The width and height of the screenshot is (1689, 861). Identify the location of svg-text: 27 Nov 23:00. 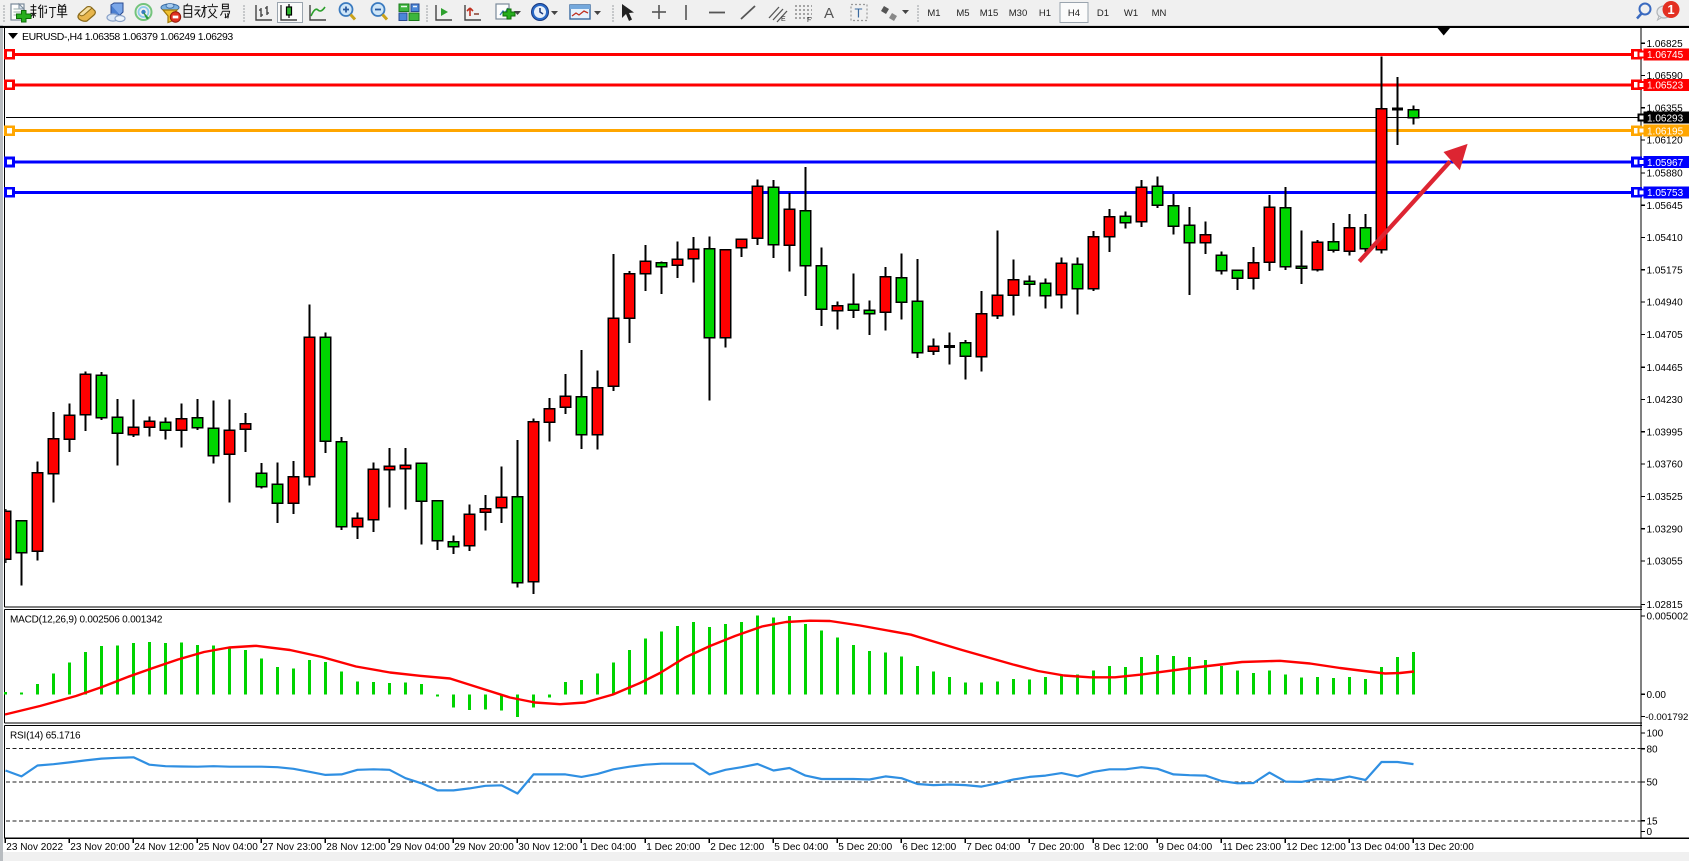
(292, 847).